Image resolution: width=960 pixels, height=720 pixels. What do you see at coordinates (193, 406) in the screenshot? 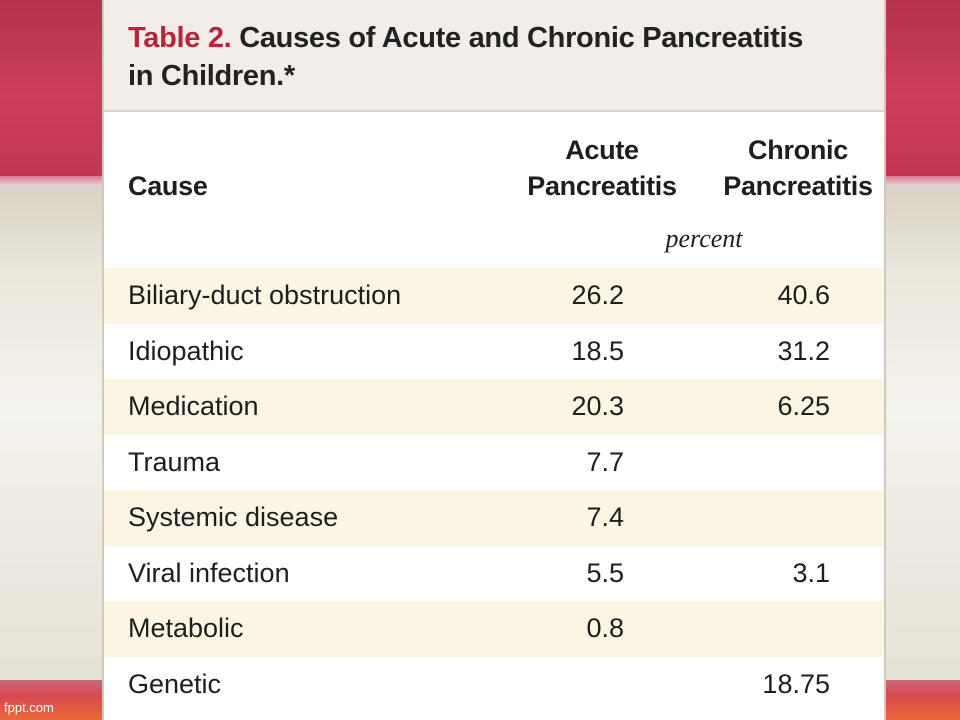
I see `cell-cause: Medication` at bounding box center [193, 406].